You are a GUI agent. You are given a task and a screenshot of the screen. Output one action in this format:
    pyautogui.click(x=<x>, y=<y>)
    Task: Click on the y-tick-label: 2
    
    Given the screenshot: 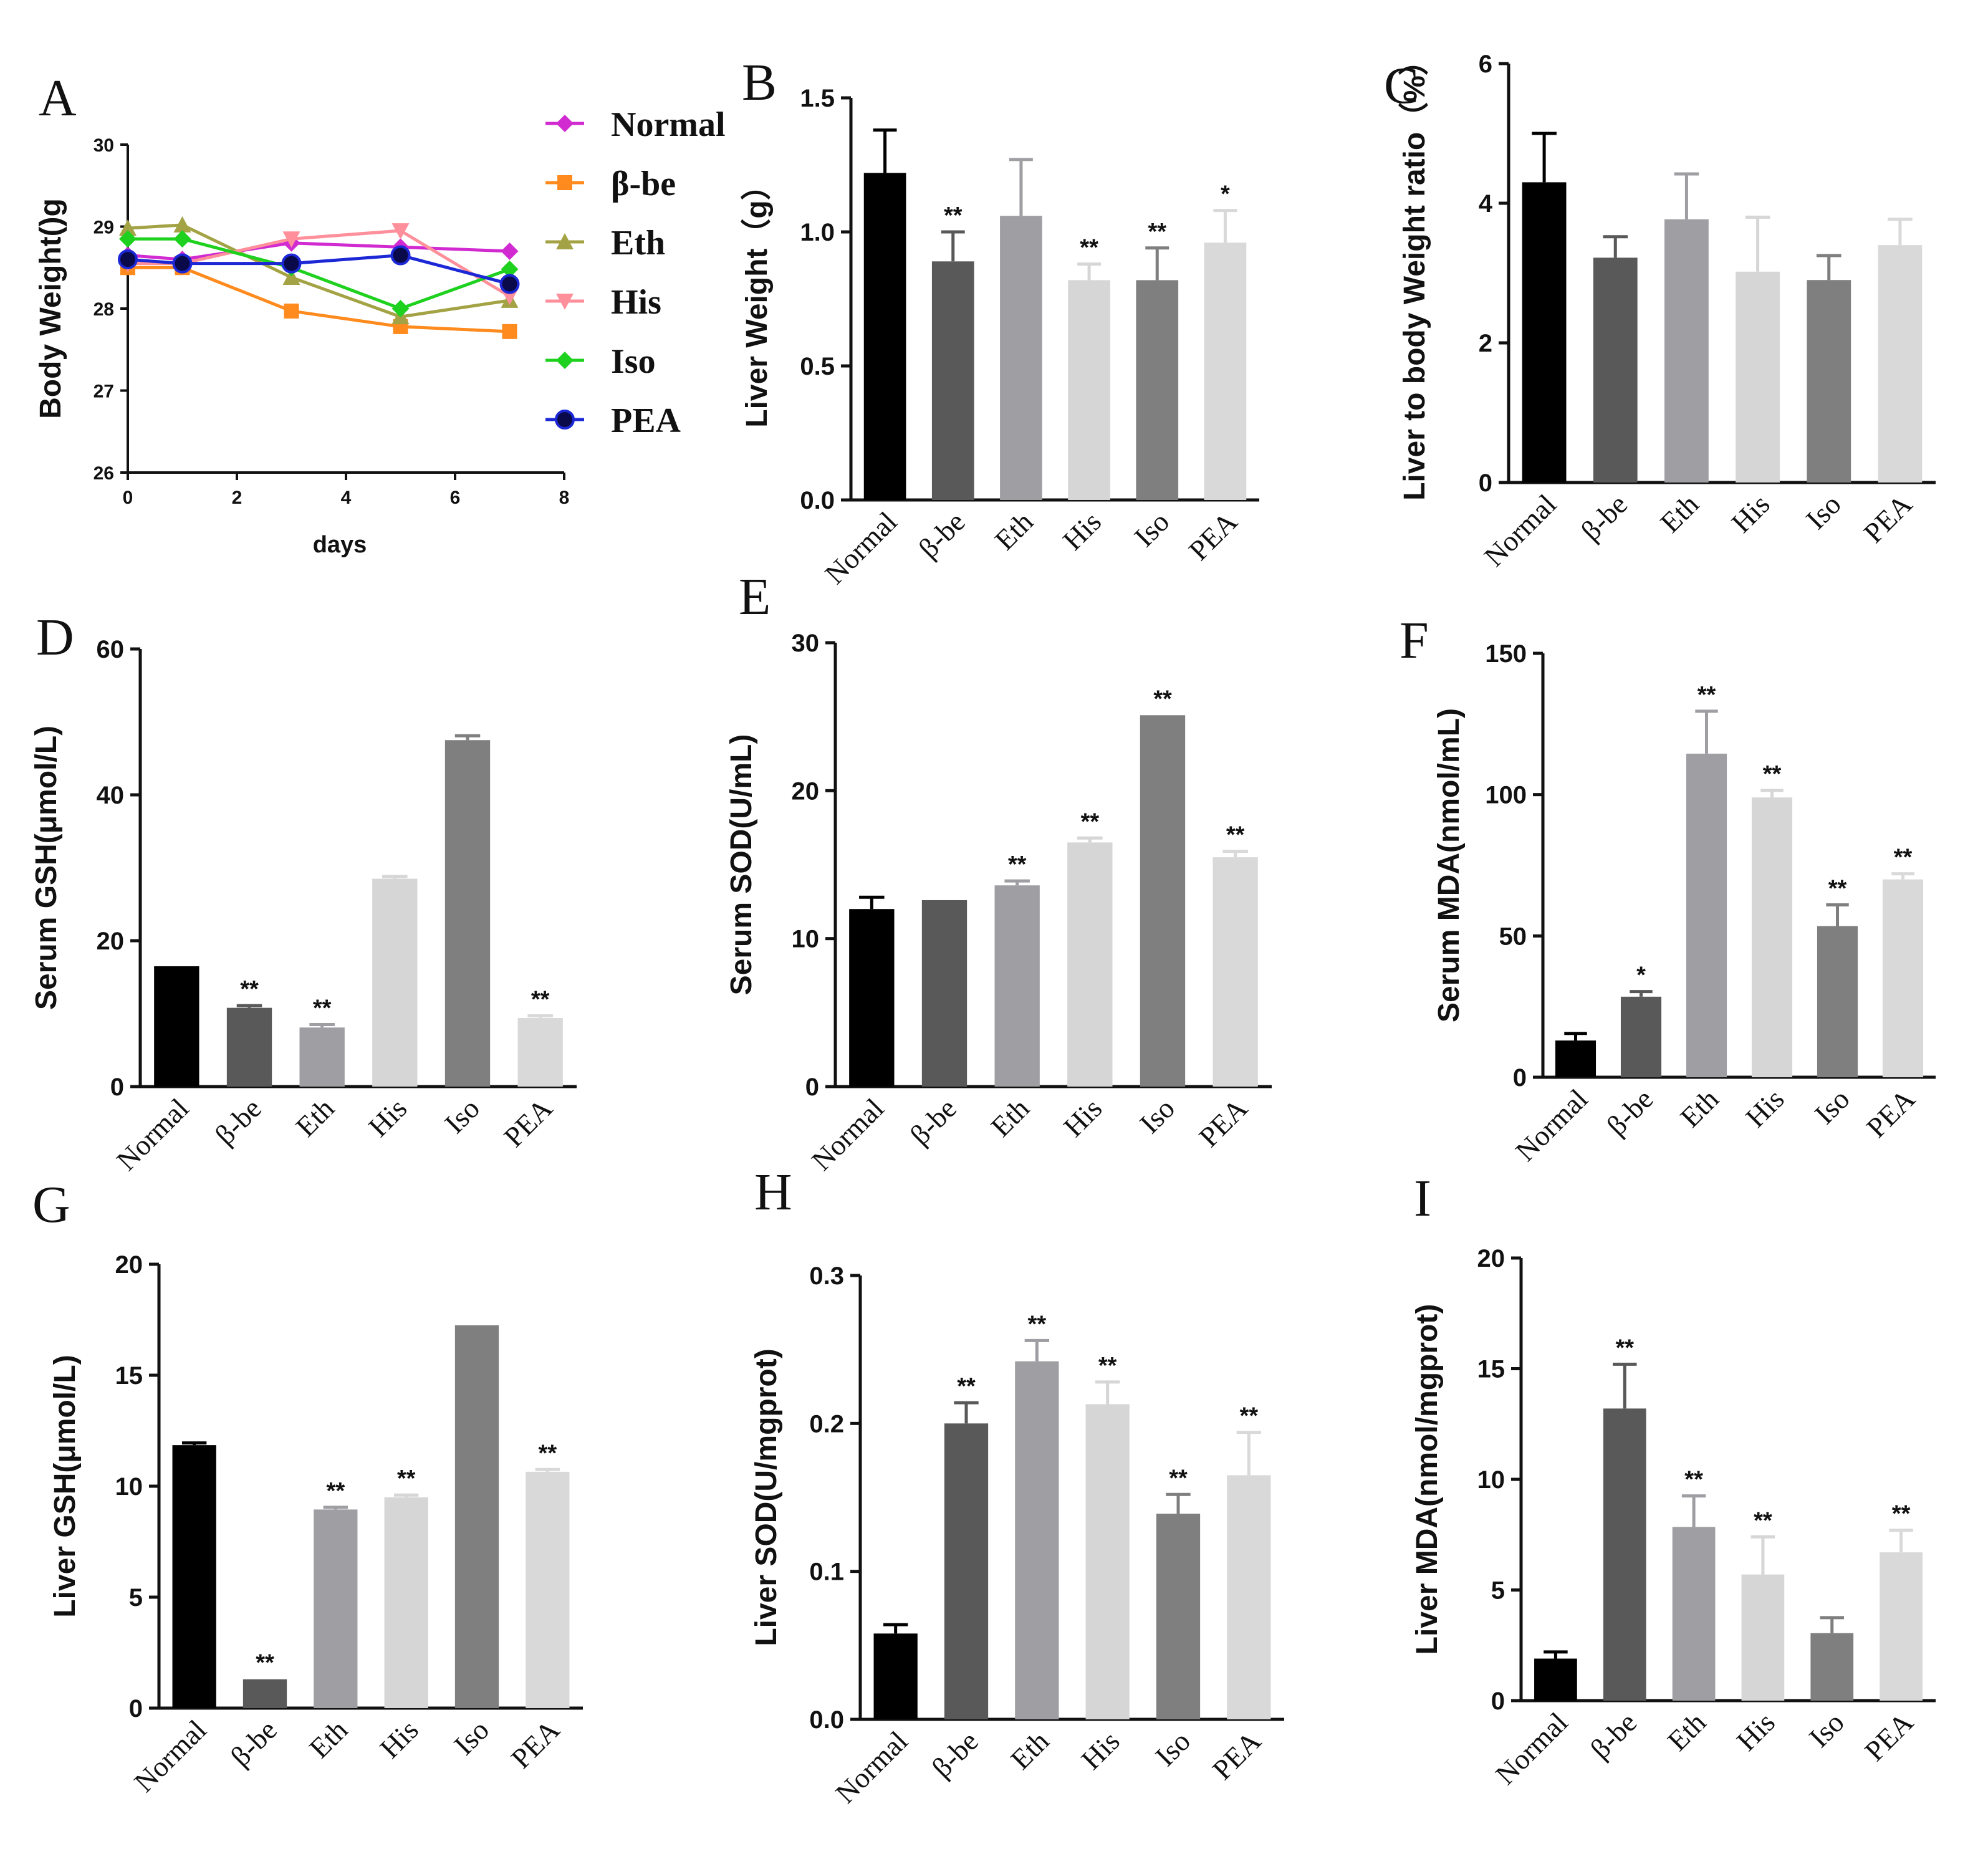 What is the action you would take?
    pyautogui.click(x=1485, y=344)
    